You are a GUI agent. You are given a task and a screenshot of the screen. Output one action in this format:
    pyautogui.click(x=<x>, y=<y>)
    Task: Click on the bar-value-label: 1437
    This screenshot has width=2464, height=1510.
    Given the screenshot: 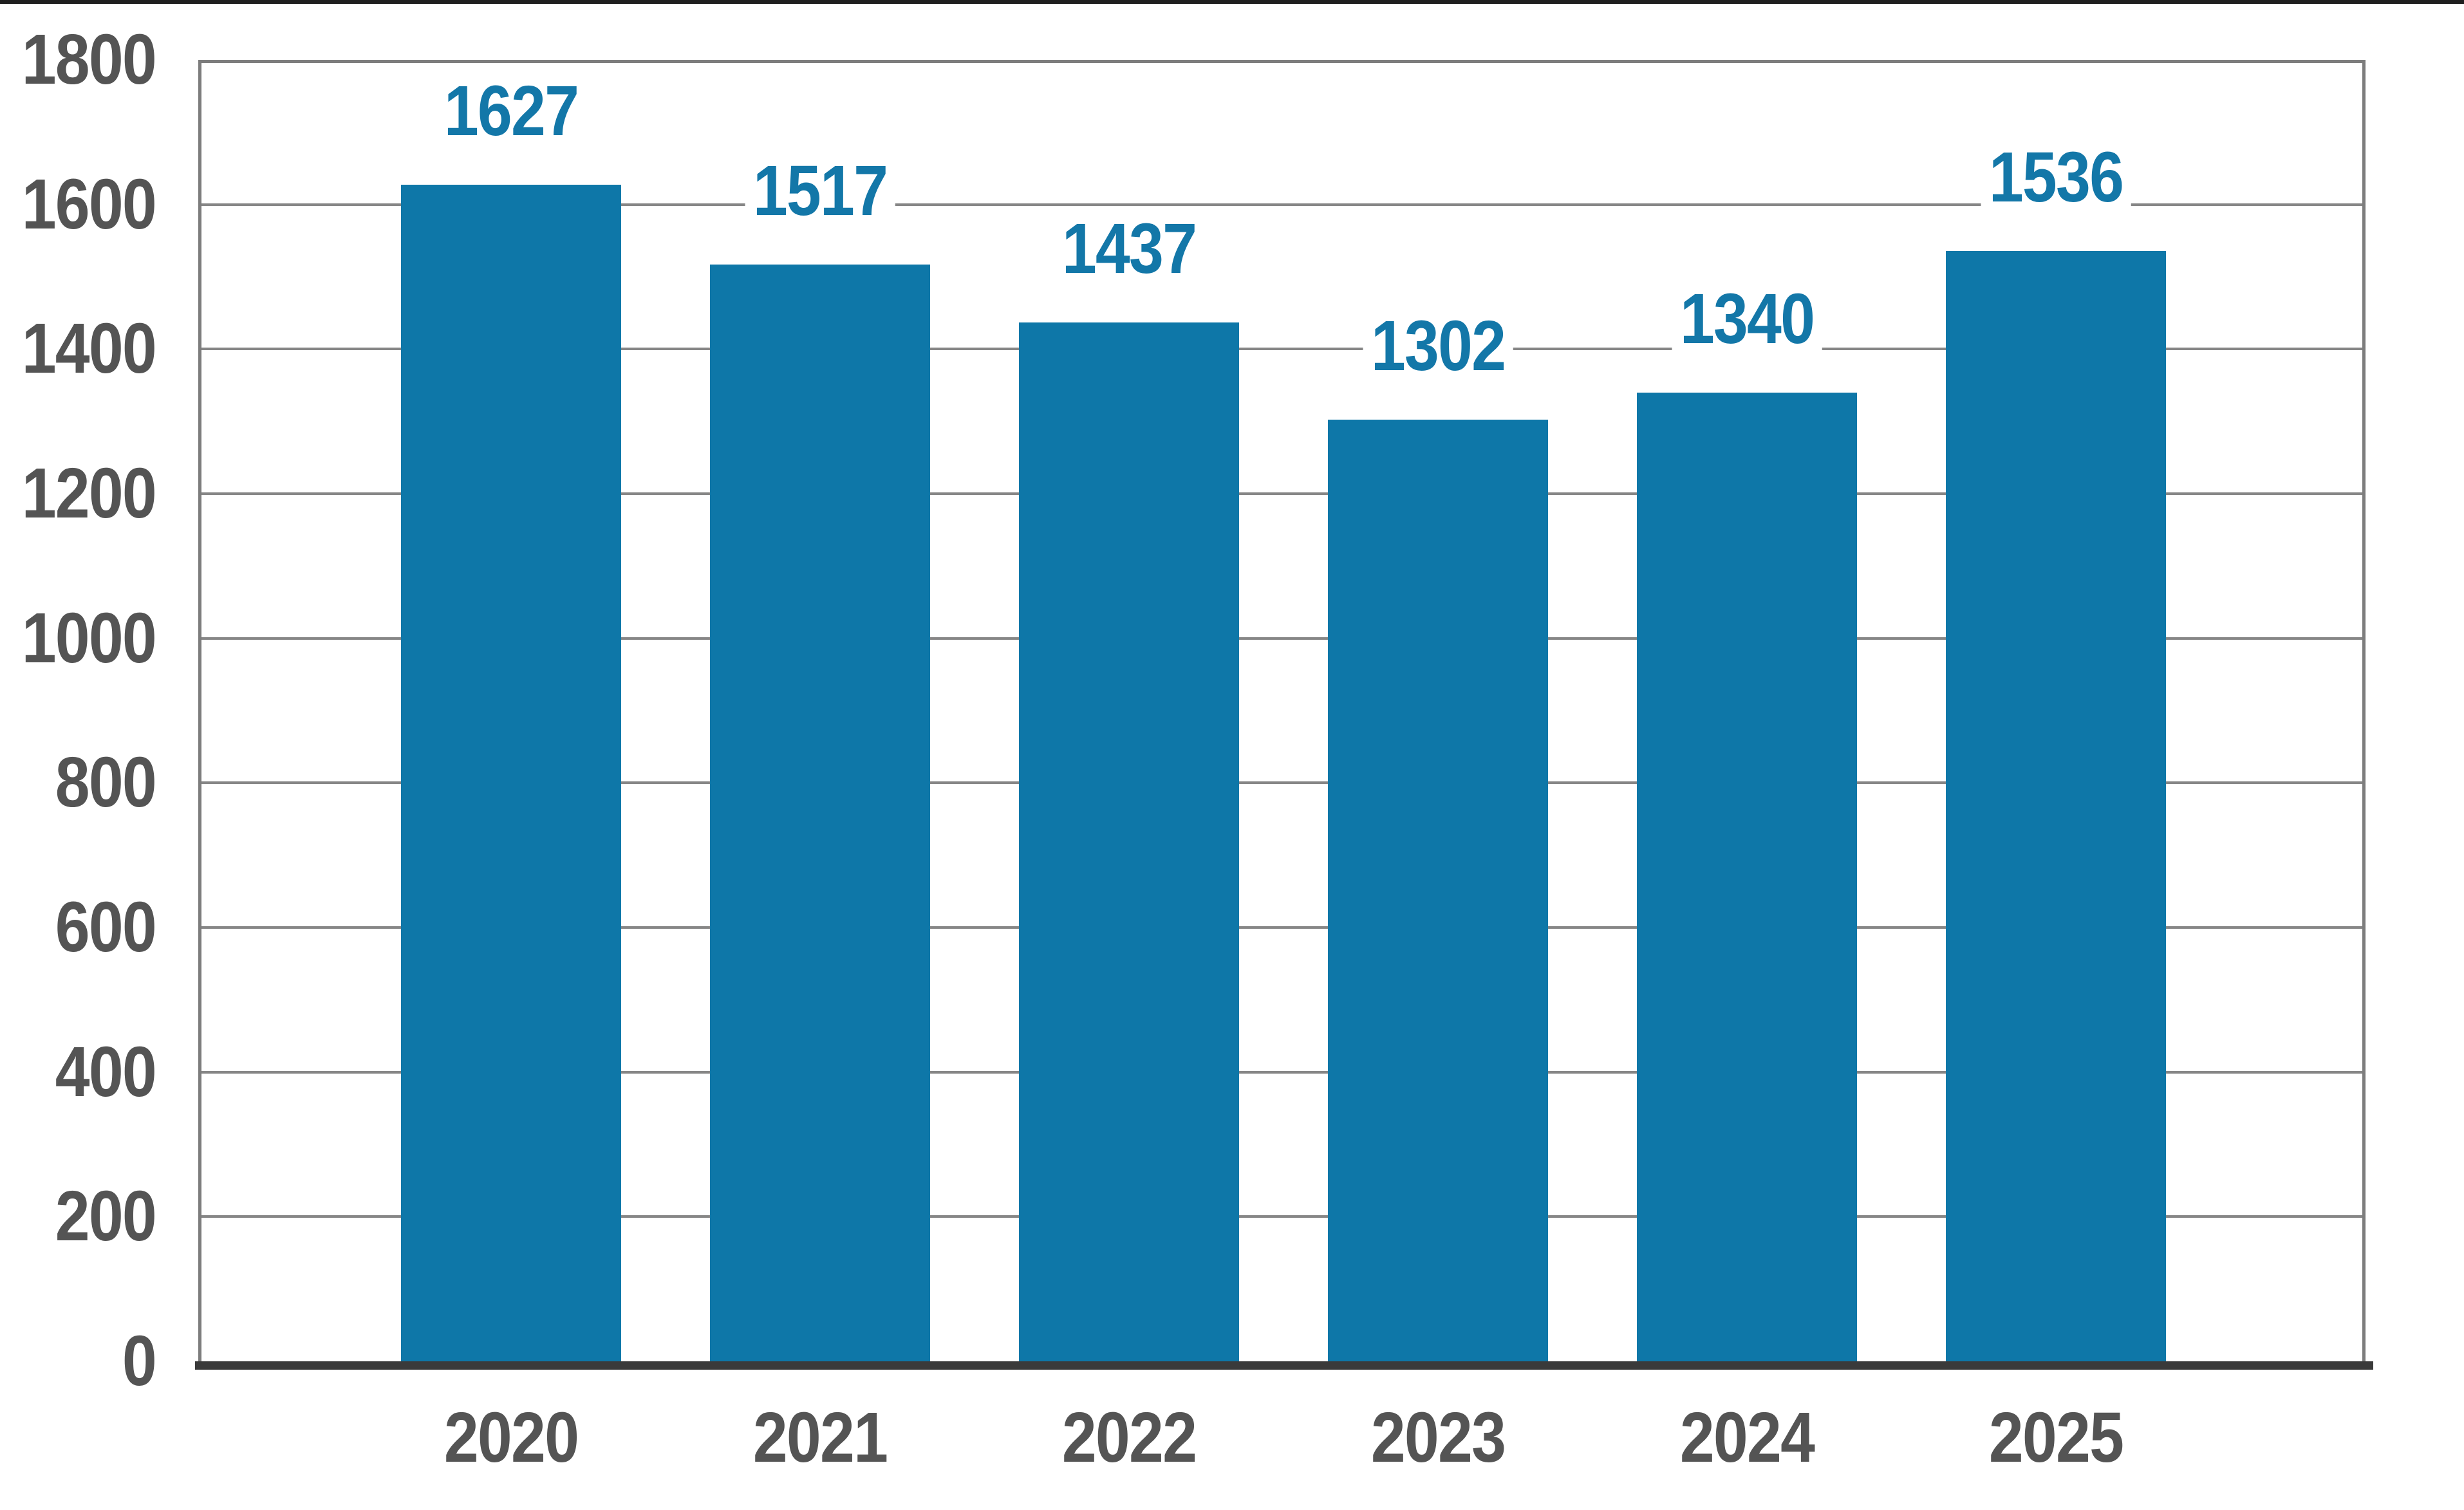 What is the action you would take?
    pyautogui.click(x=1129, y=249)
    